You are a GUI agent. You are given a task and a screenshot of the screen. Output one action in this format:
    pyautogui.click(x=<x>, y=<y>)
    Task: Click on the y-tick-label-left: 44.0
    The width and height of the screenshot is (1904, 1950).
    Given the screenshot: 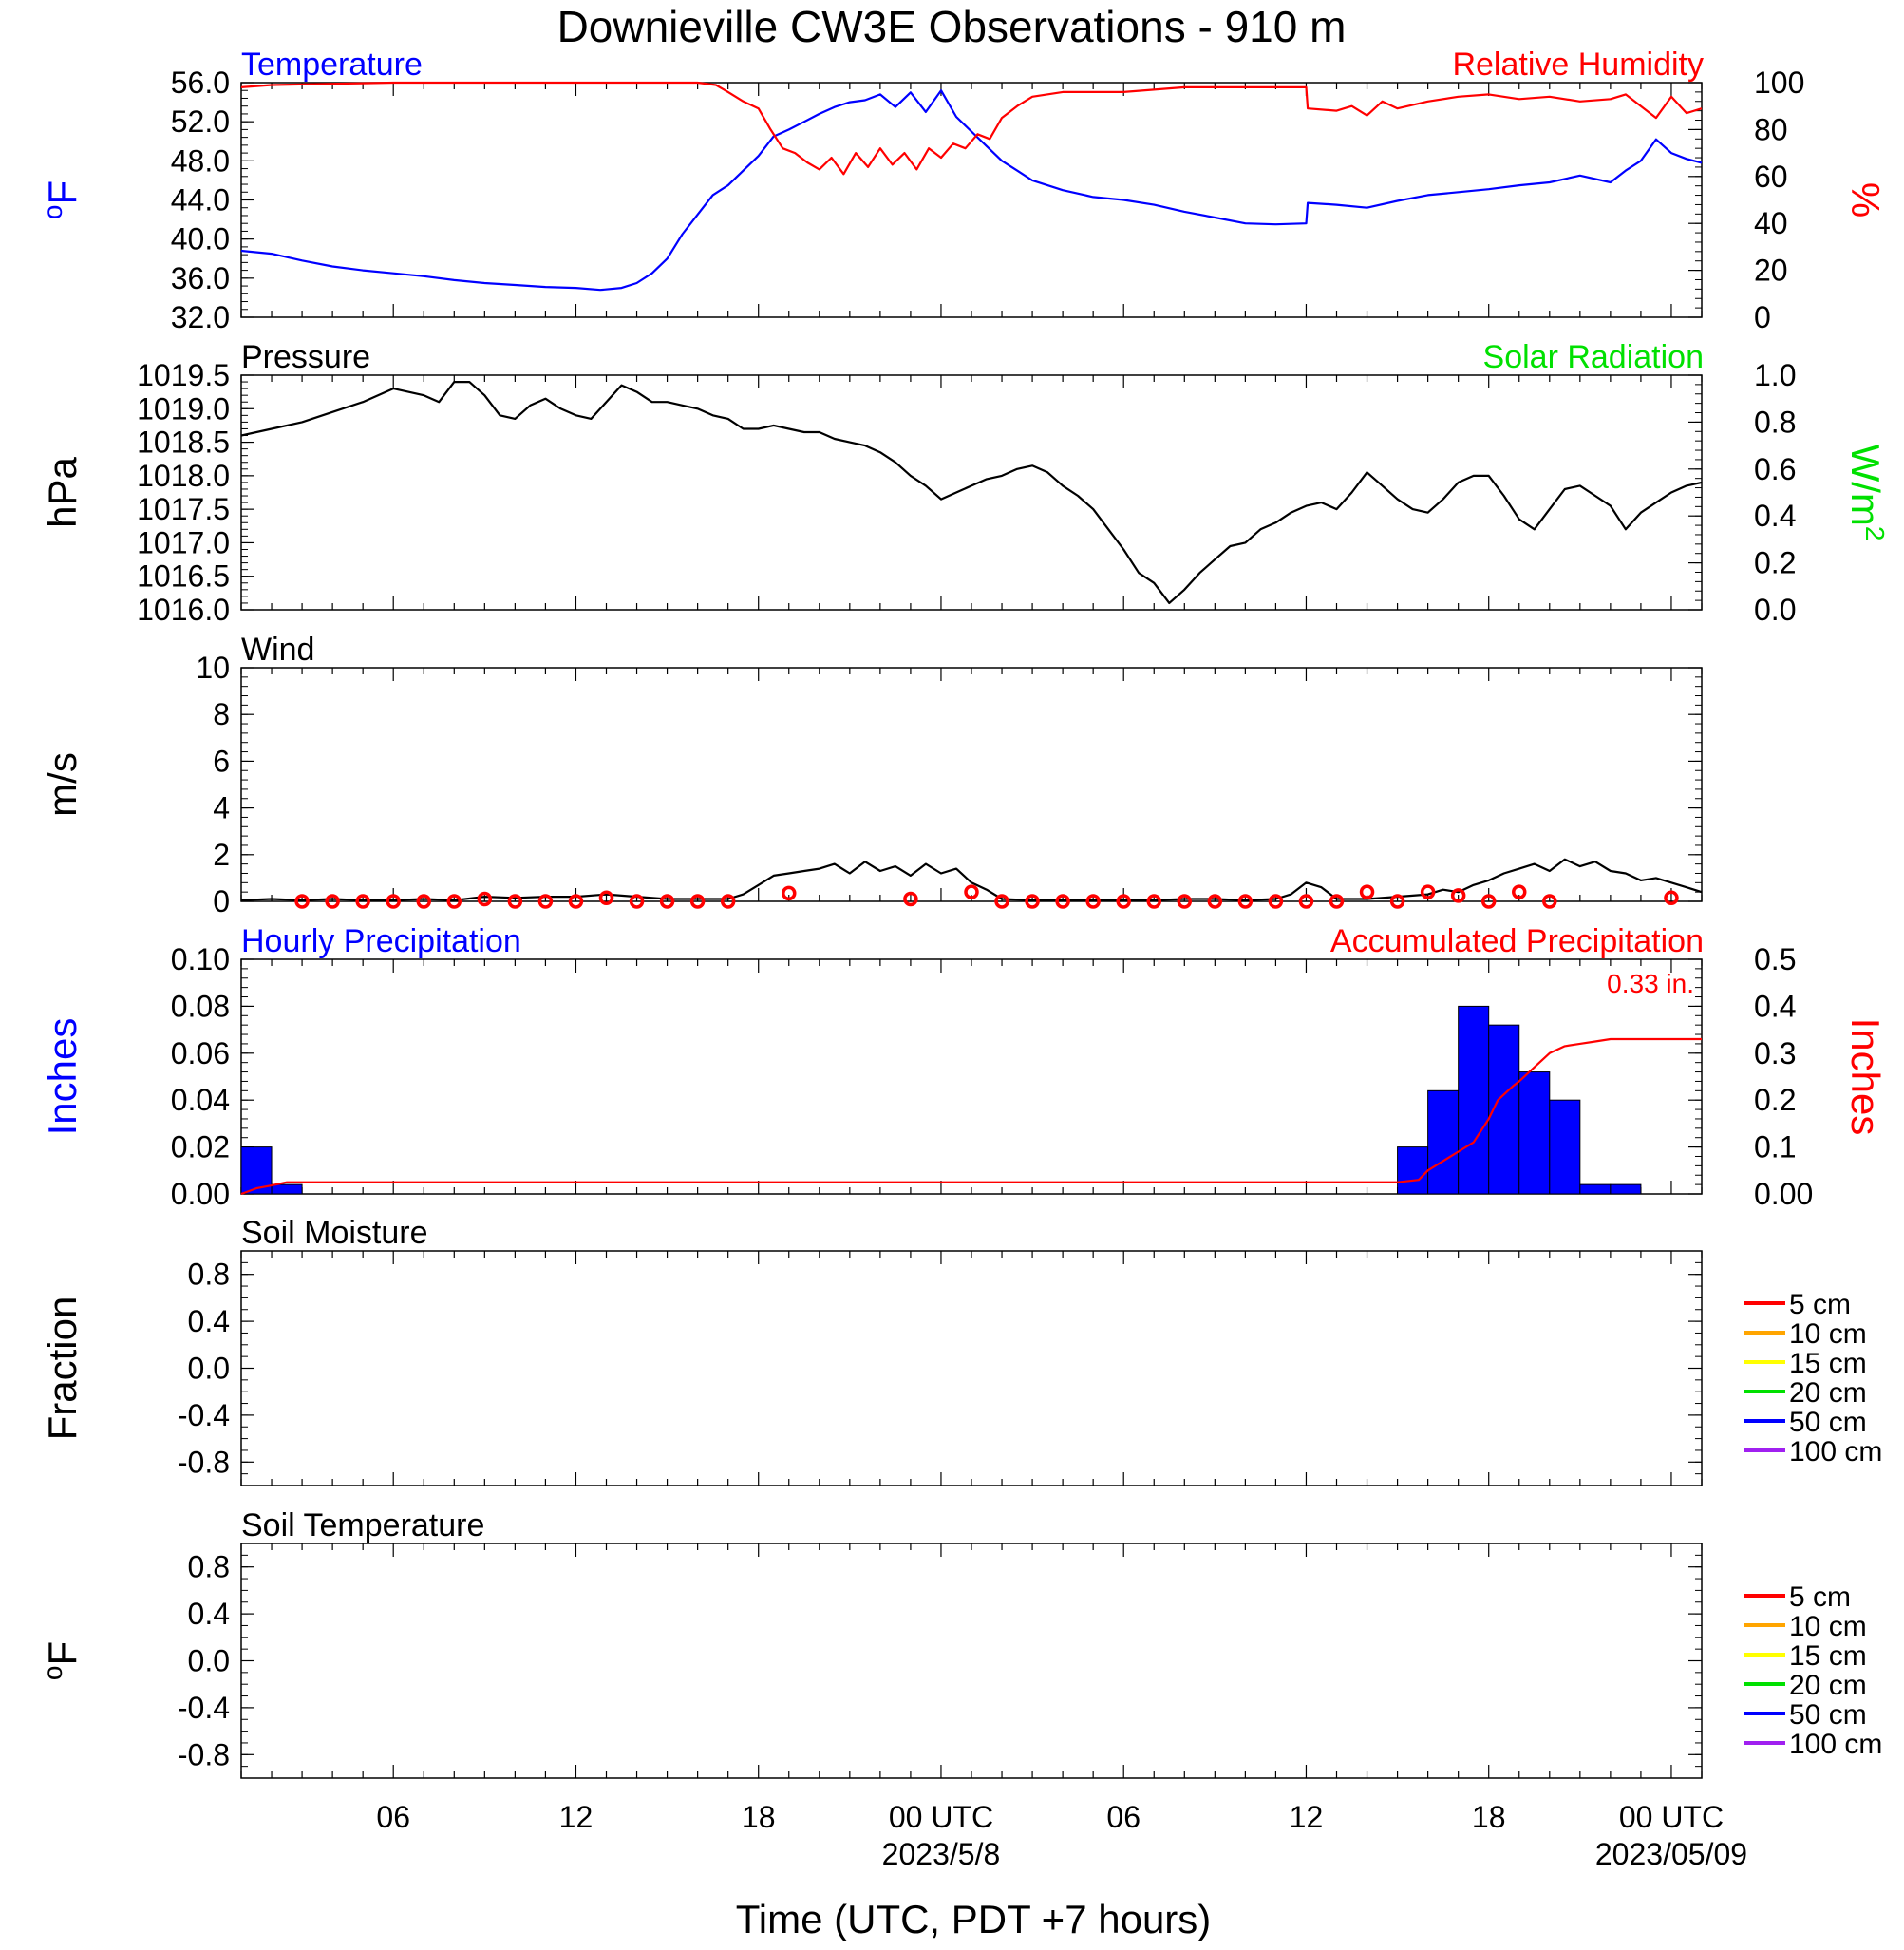 What is the action you would take?
    pyautogui.click(x=201, y=200)
    